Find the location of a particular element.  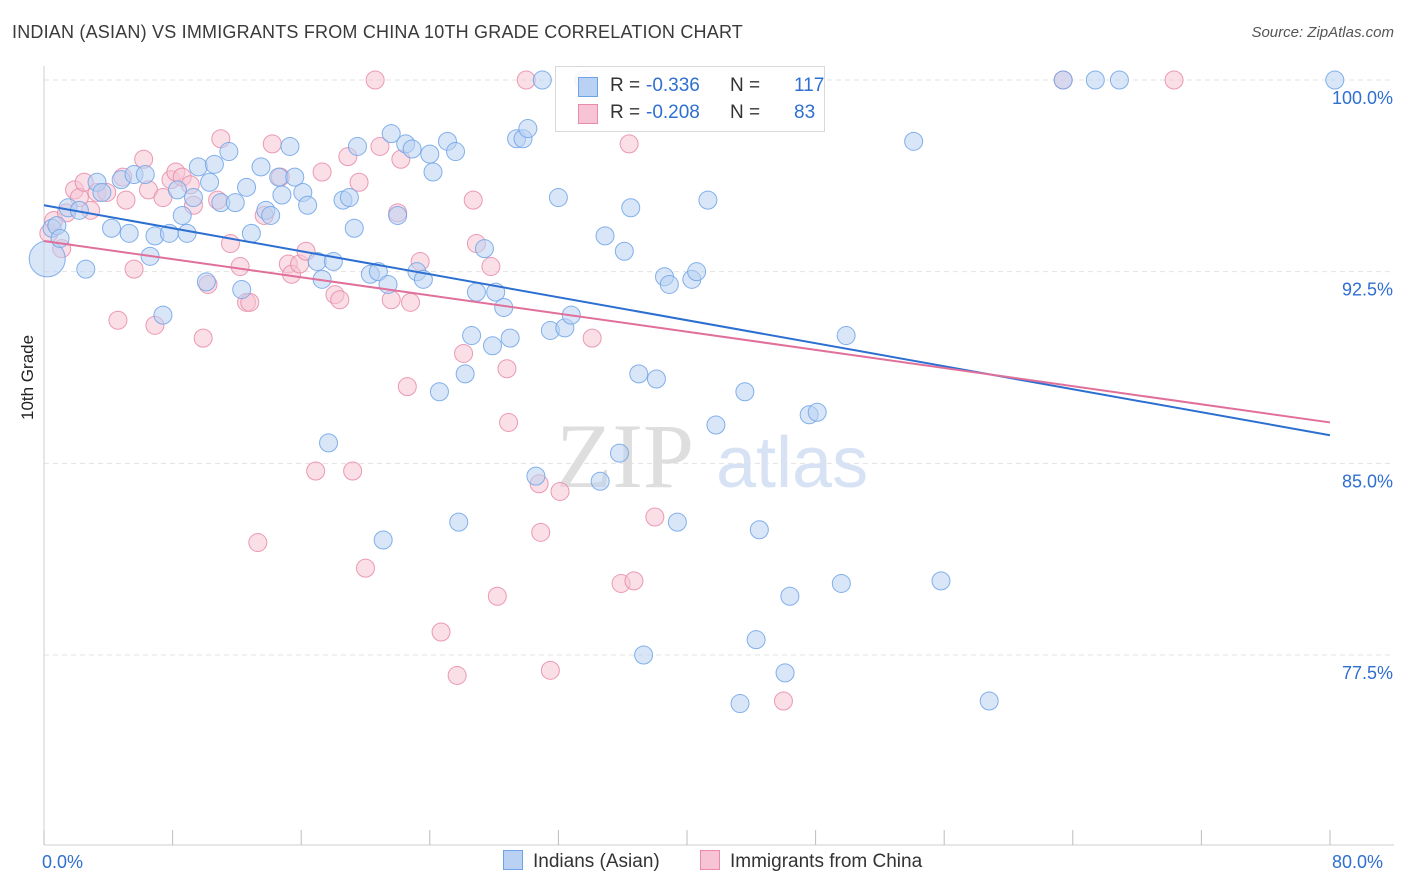

source-label: Source: ZipAtlas.com is located at coordinates (1322, 32).